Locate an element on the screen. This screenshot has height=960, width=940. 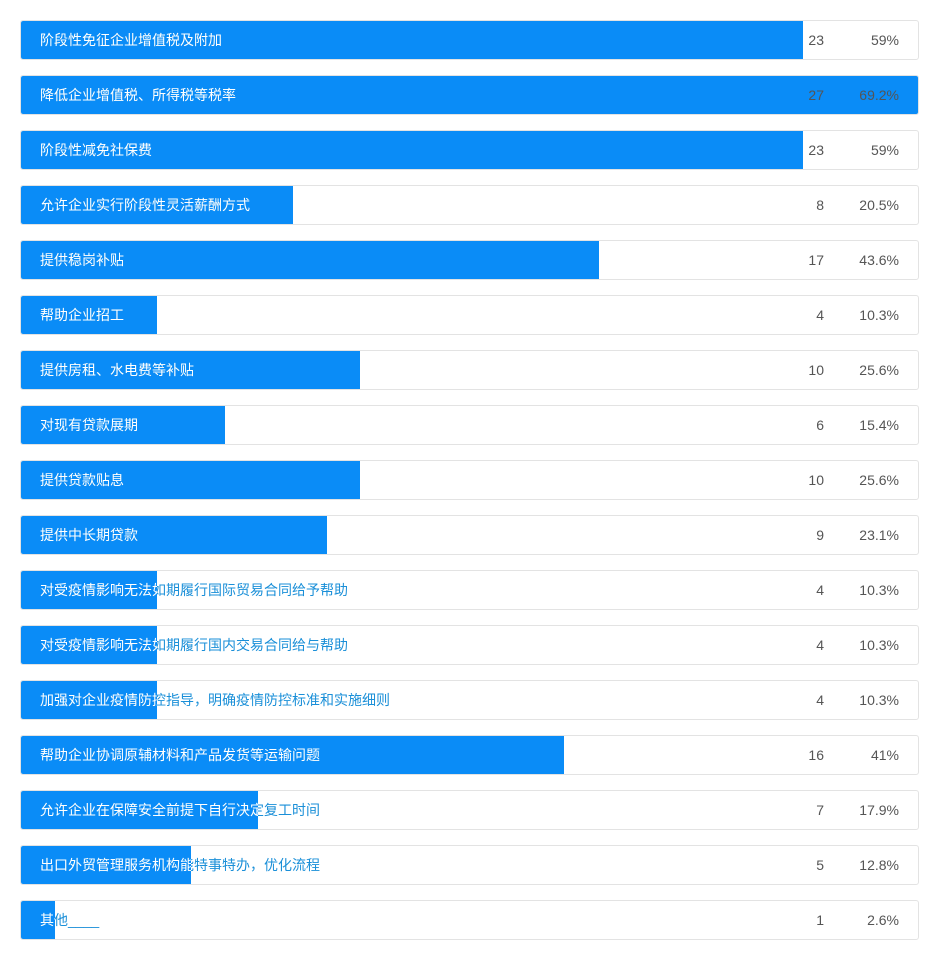
category-label: 对受疫情影响无法如期履行国内交易合同给与帮助 is located at coordinates (194, 645).